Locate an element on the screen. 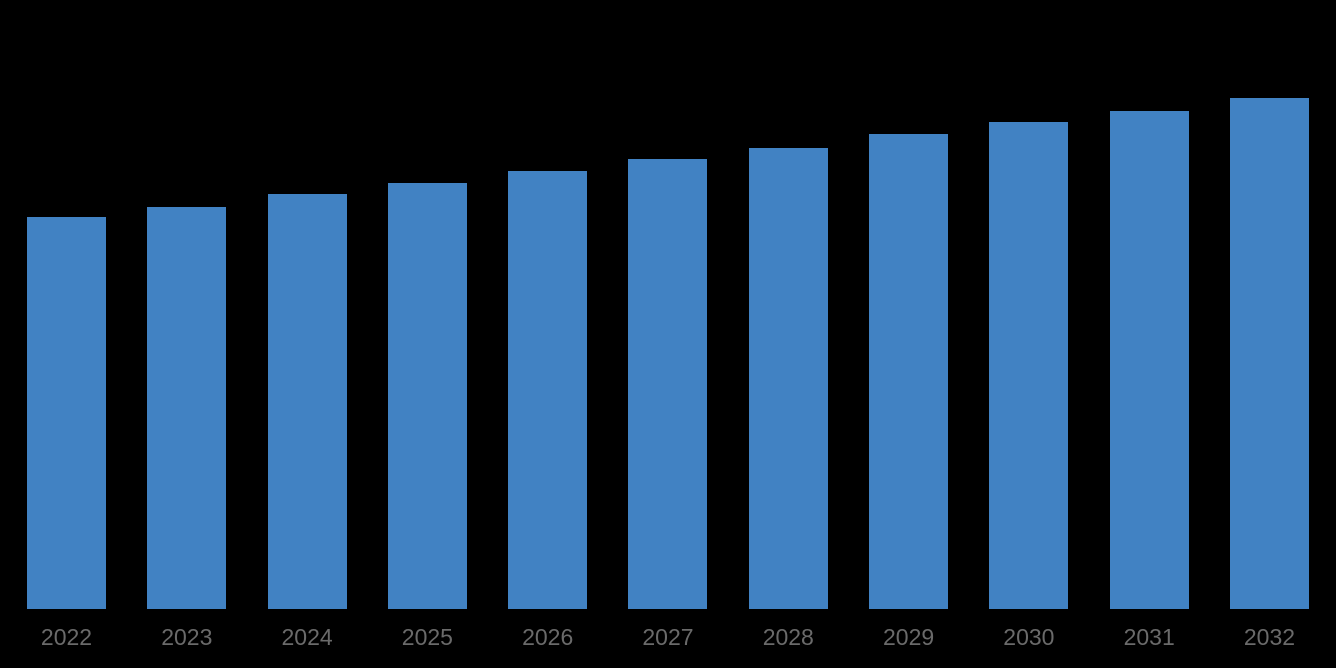 This screenshot has height=668, width=1336. bar-slot: 2023 is located at coordinates (187, 334).